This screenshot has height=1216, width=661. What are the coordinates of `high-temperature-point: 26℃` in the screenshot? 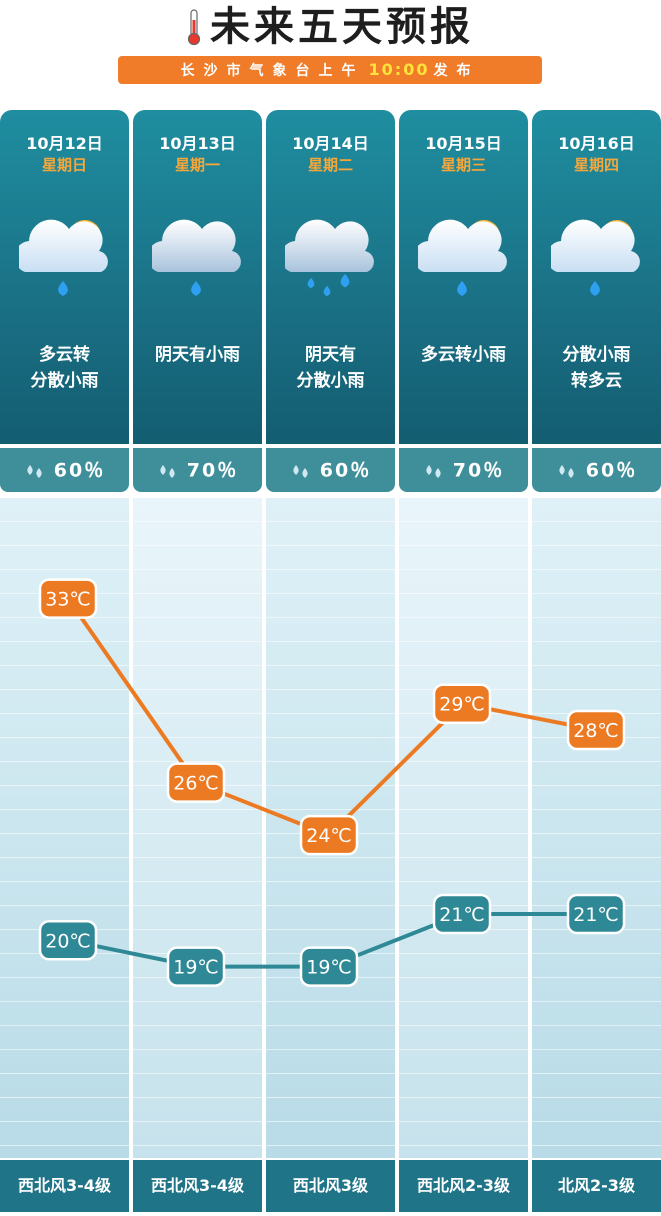 It's located at (196, 782).